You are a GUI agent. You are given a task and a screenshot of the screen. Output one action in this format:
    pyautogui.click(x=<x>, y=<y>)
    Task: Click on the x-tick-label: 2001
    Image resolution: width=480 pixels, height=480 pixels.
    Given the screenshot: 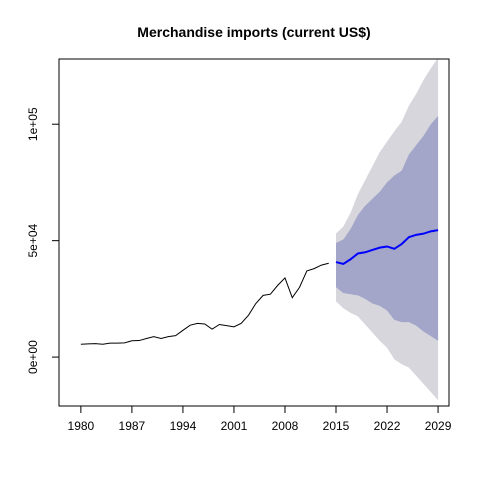 What is the action you would take?
    pyautogui.click(x=234, y=426)
    